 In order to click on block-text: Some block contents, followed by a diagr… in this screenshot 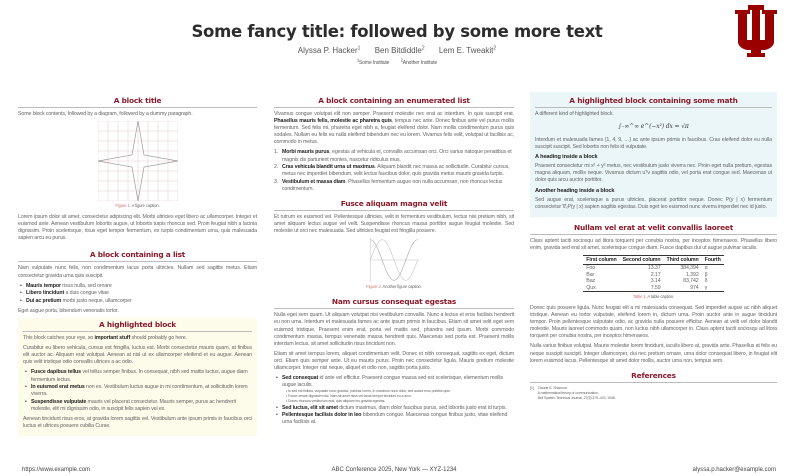, I will do `click(105, 114)`.